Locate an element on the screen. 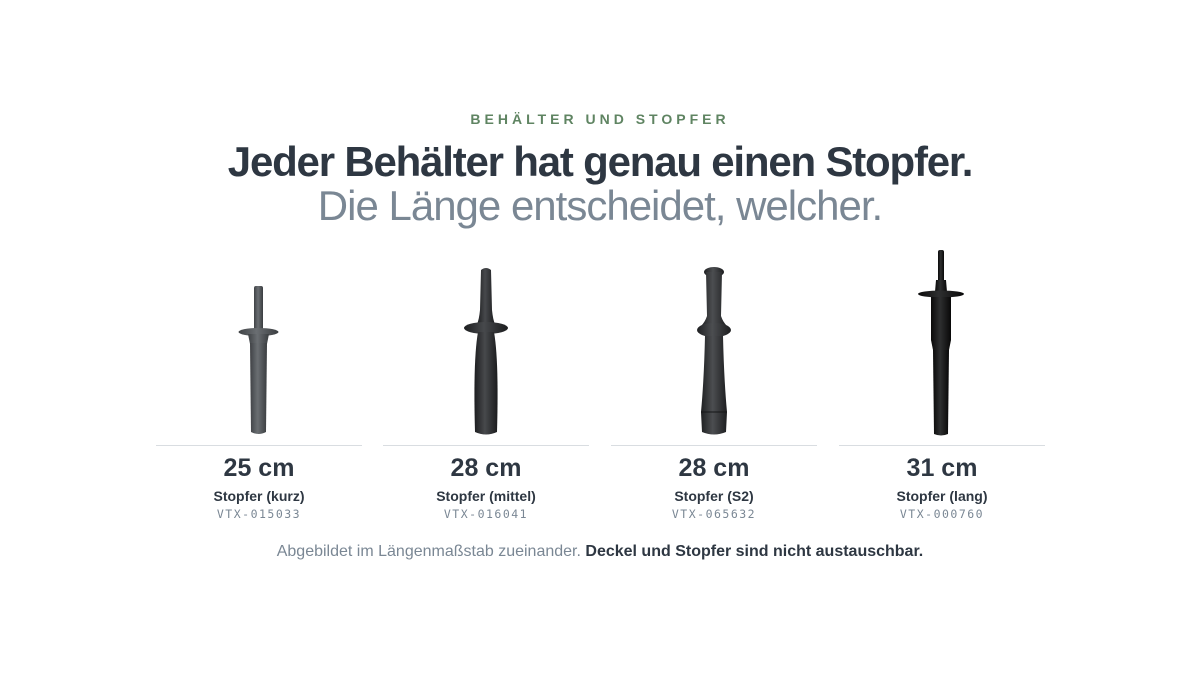  product-name: Stopfer (S2) is located at coordinates (714, 496).